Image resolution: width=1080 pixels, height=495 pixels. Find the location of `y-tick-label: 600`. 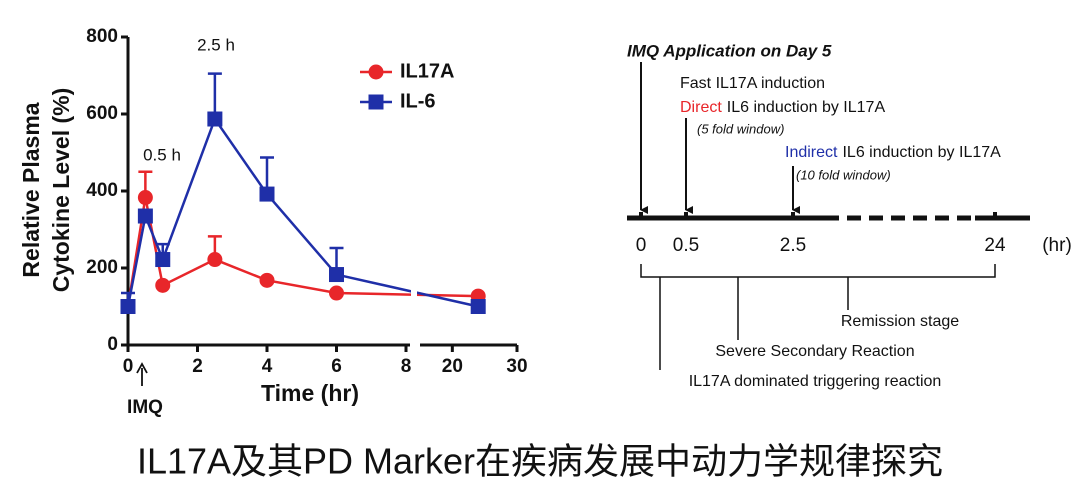

y-tick-label: 600 is located at coordinates (102, 113).